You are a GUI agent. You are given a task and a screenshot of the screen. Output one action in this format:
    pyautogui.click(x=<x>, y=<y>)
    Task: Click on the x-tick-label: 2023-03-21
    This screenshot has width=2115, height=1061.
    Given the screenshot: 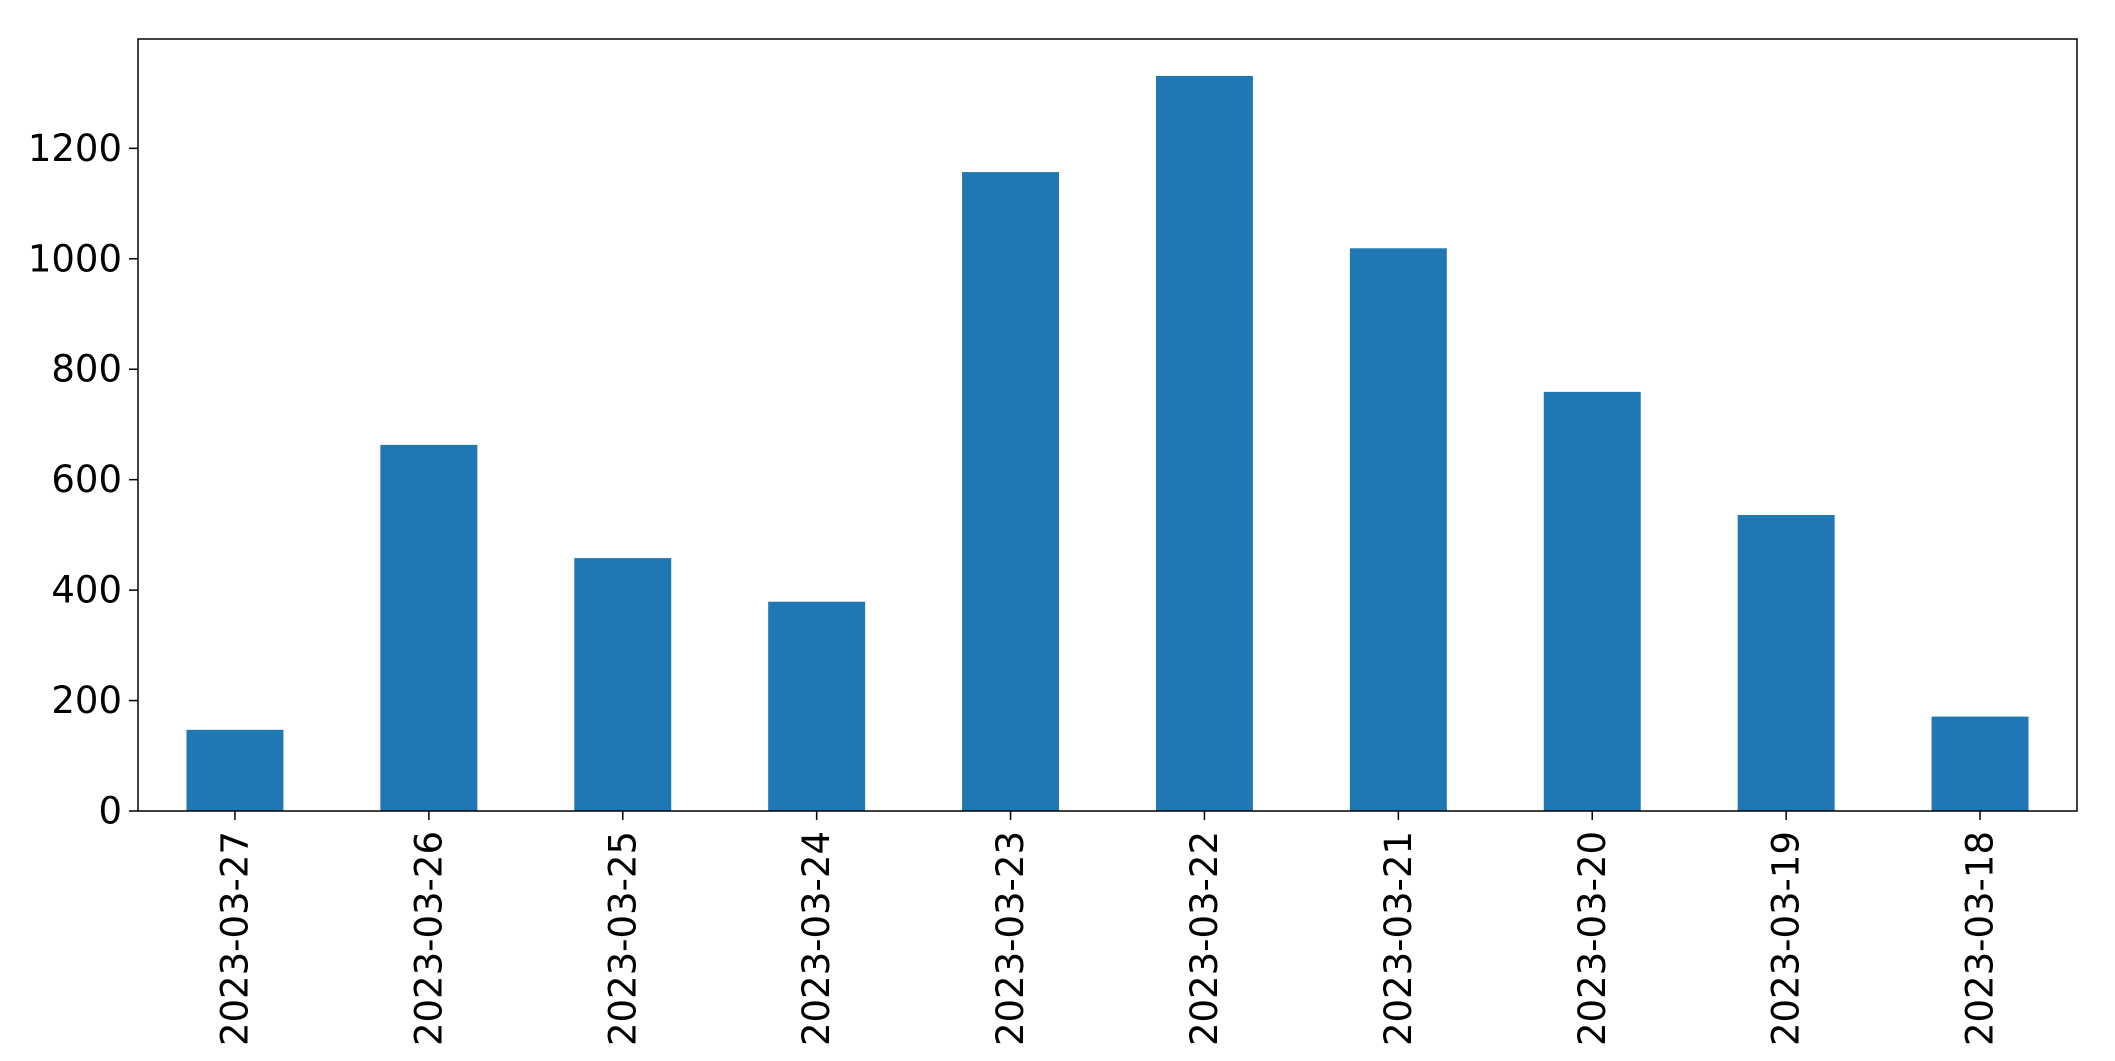 What is the action you would take?
    pyautogui.click(x=1398, y=938)
    